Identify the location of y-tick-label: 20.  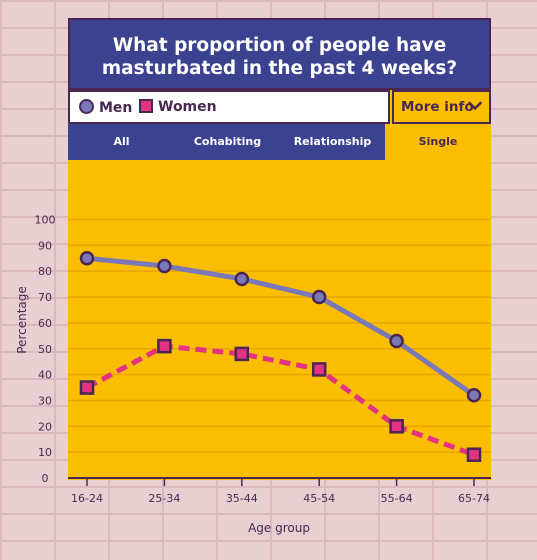
(45, 426).